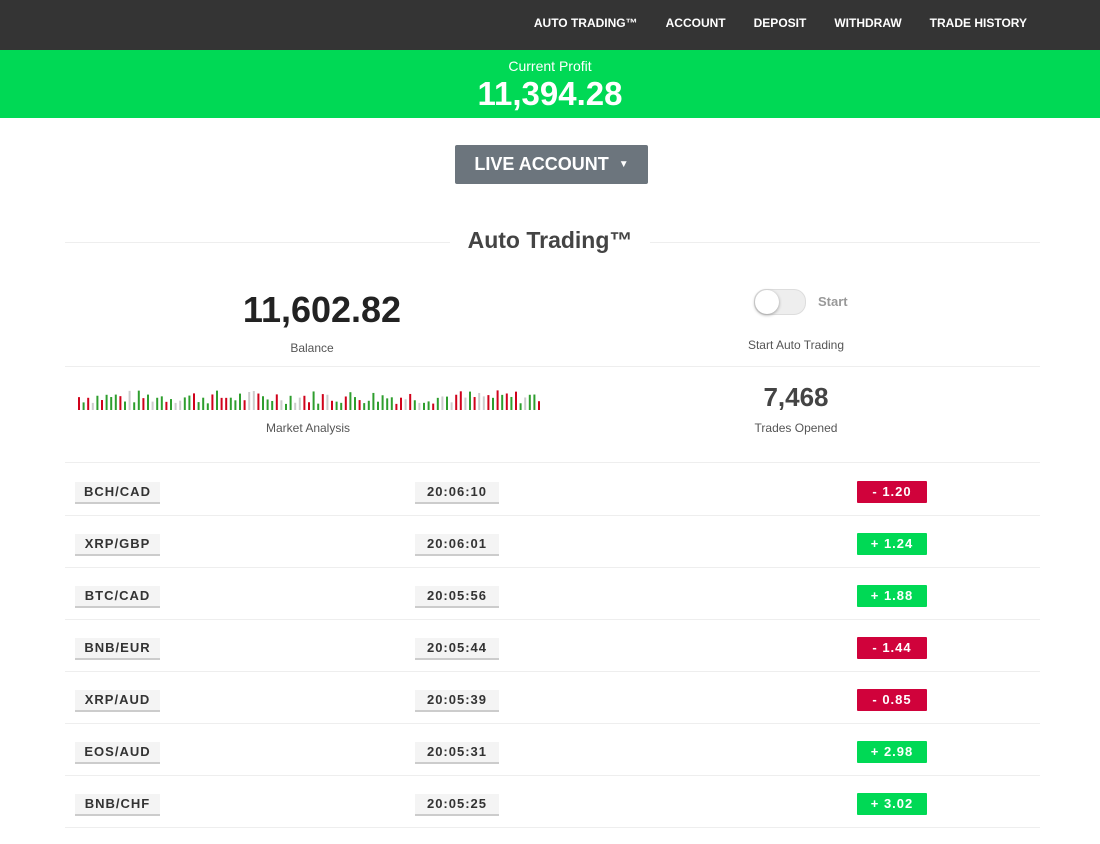 The image size is (1100, 844). Describe the element at coordinates (695, 23) in the screenshot. I see `nav-item: ACCOUNT` at that location.